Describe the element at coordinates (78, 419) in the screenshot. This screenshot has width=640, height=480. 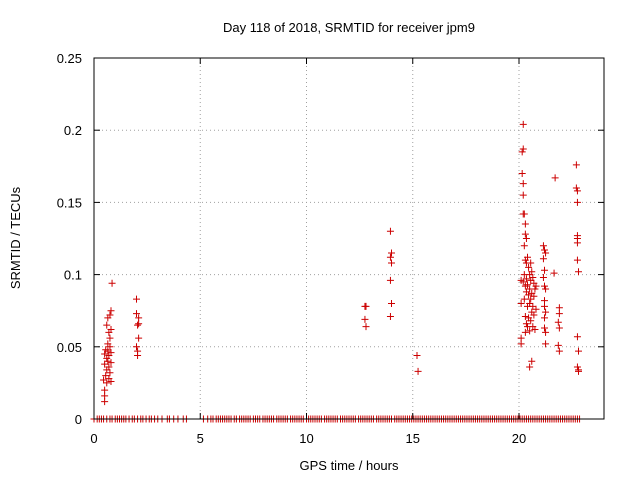
I see `y-tick-label: 0` at that location.